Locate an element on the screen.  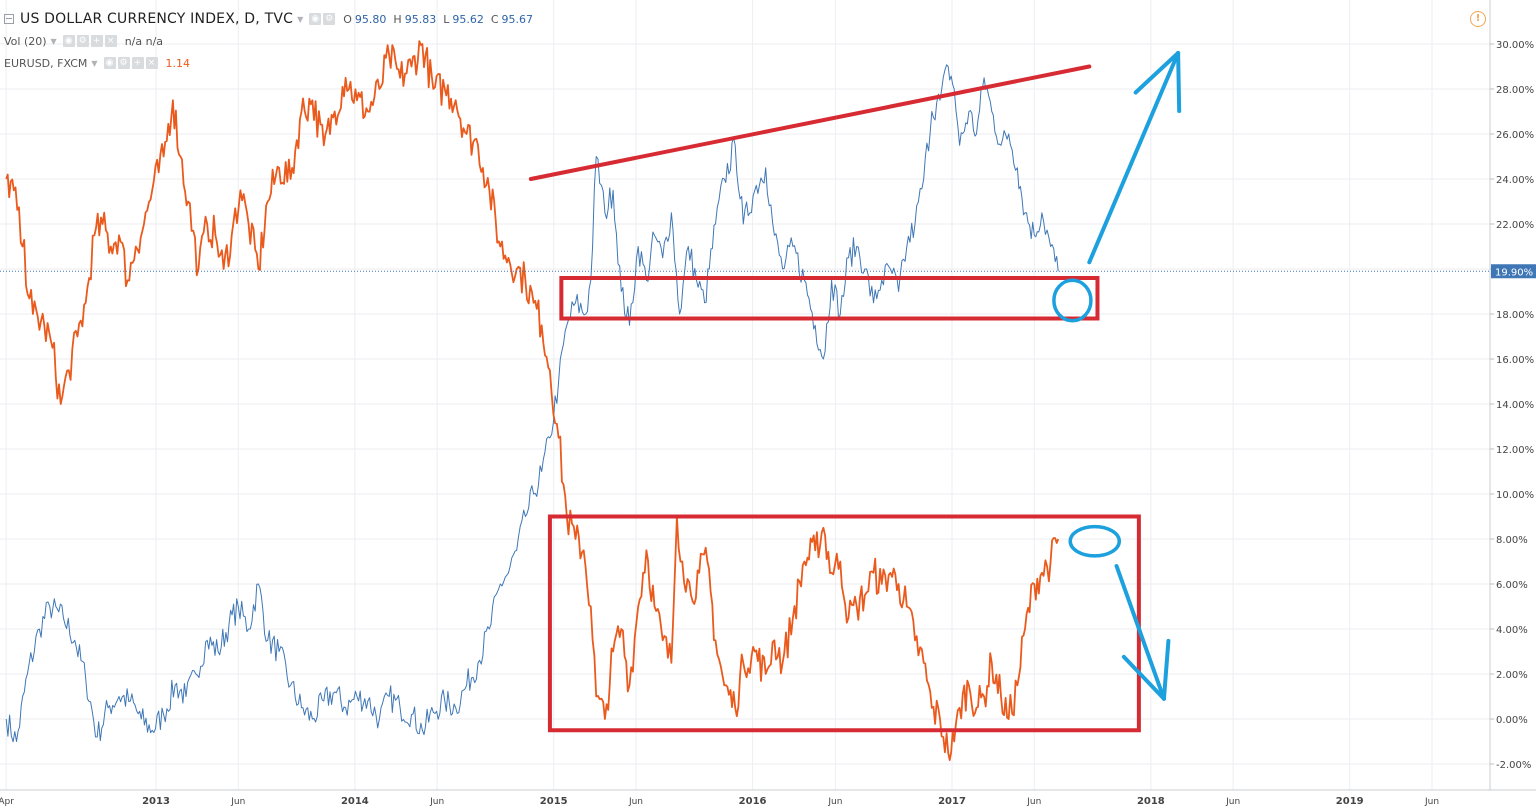
y-tick-label: 24.00% is located at coordinates (1515, 180).